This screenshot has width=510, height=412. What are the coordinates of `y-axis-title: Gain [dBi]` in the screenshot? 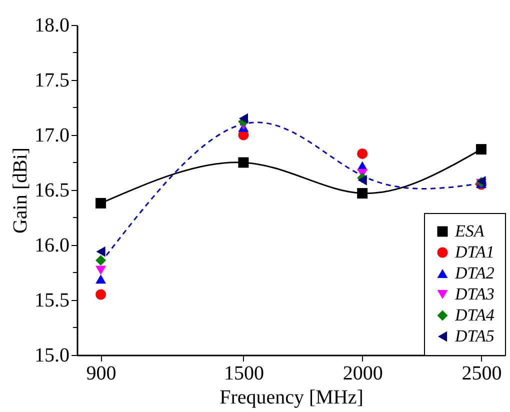 It's located at (21, 190).